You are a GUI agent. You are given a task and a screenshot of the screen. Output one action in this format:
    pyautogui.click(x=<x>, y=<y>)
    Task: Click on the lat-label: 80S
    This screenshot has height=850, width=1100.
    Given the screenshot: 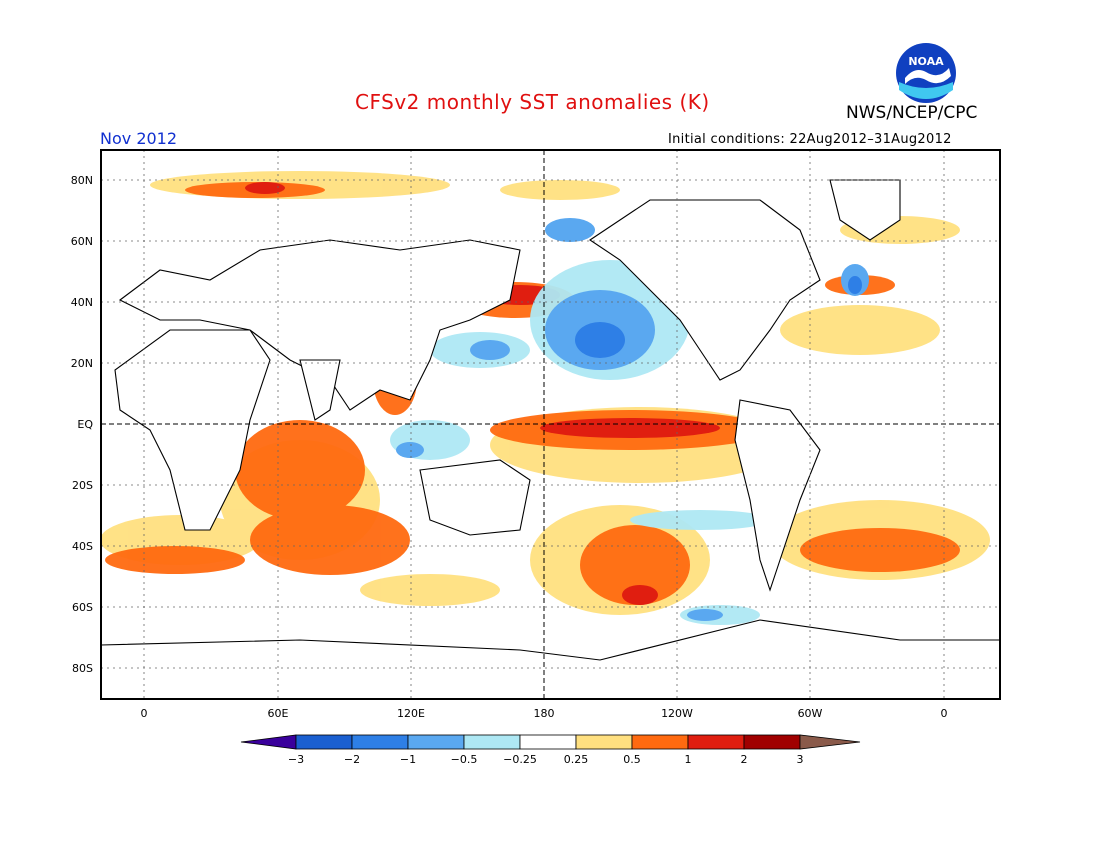 What is the action you would take?
    pyautogui.click(x=82, y=668)
    